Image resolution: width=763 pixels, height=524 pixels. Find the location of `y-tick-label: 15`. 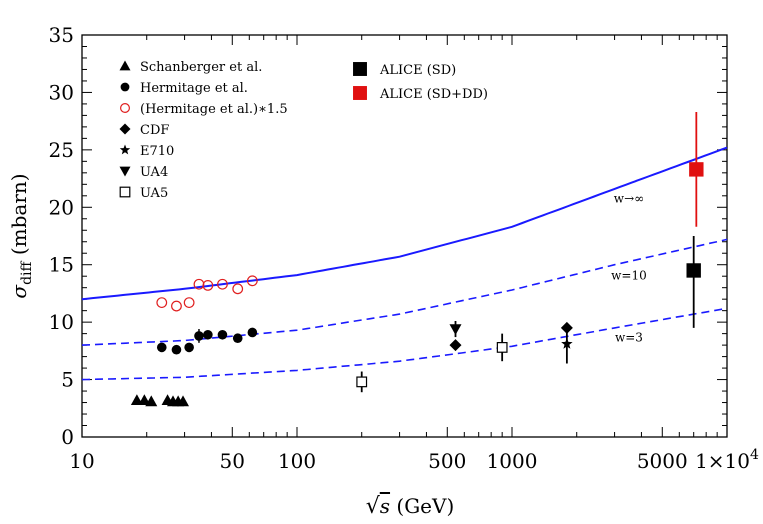

y-tick-label: 15 is located at coordinates (61, 265).